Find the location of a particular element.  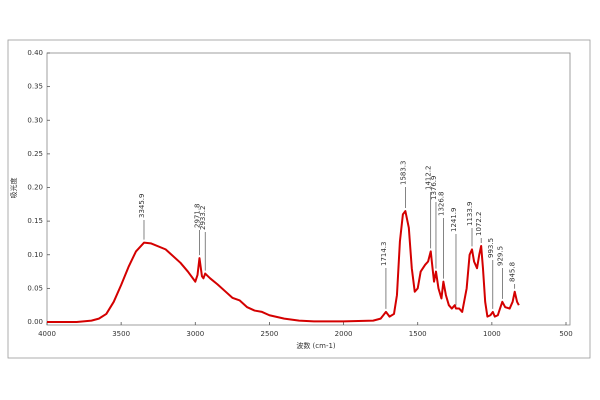

x-tick-label: 1500 is located at coordinates (418, 334).